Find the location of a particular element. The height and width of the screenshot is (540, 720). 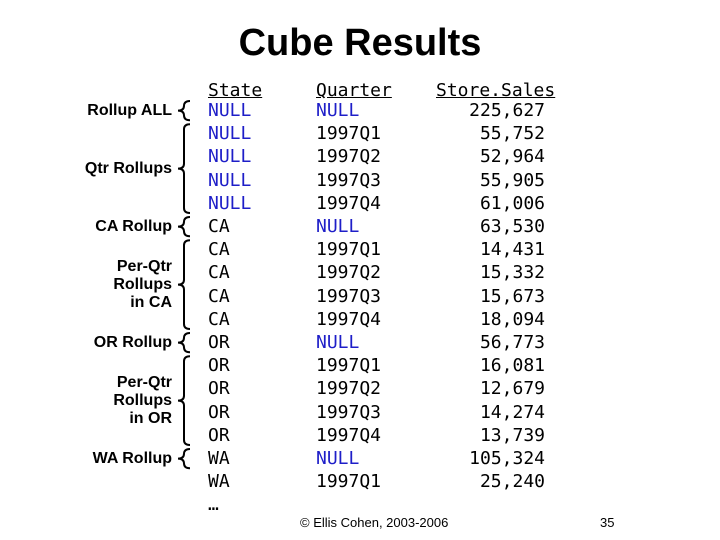

slide-title: Cube Results is located at coordinates (360, 43).